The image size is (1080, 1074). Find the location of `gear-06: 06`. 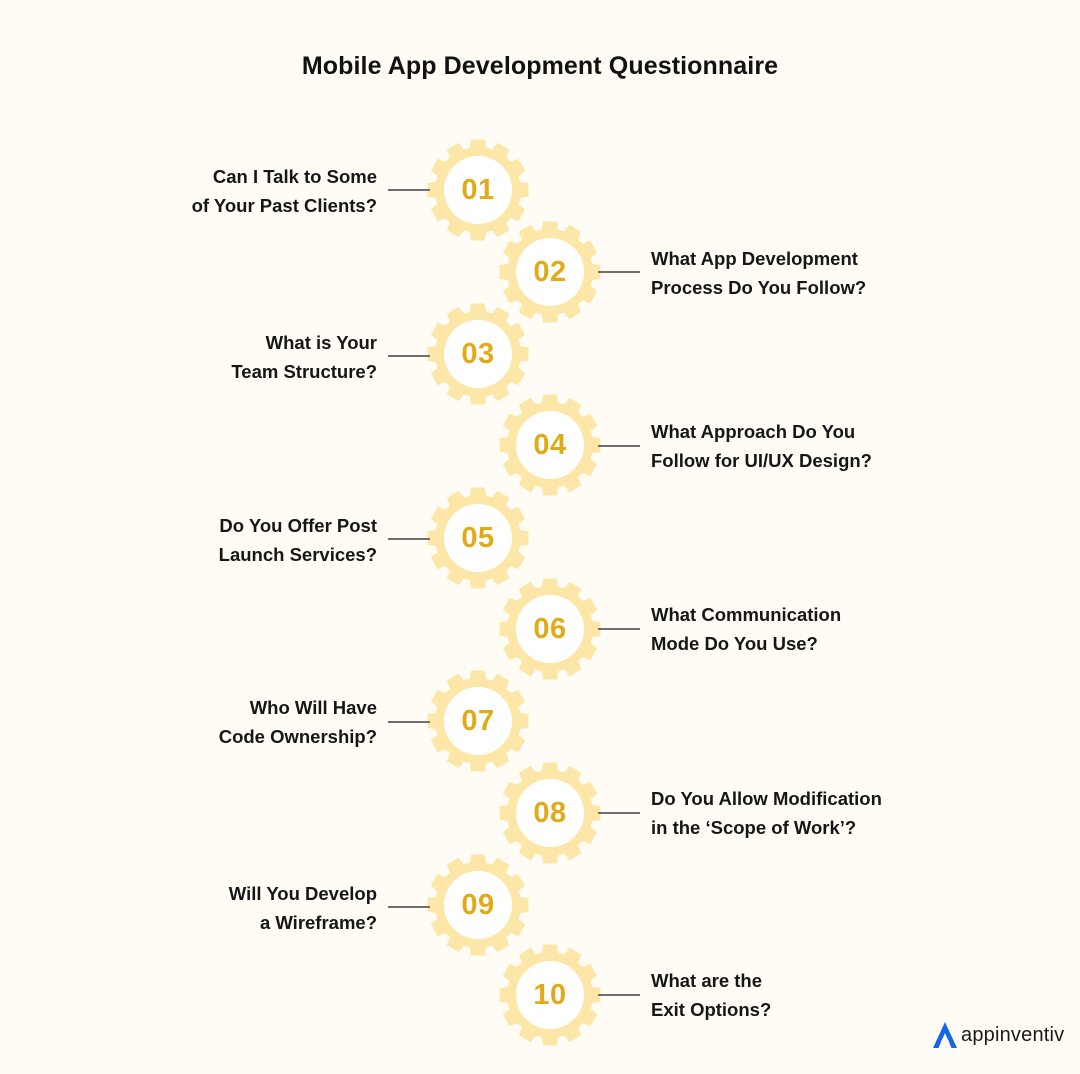

gear-06: 06 is located at coordinates (550, 629).